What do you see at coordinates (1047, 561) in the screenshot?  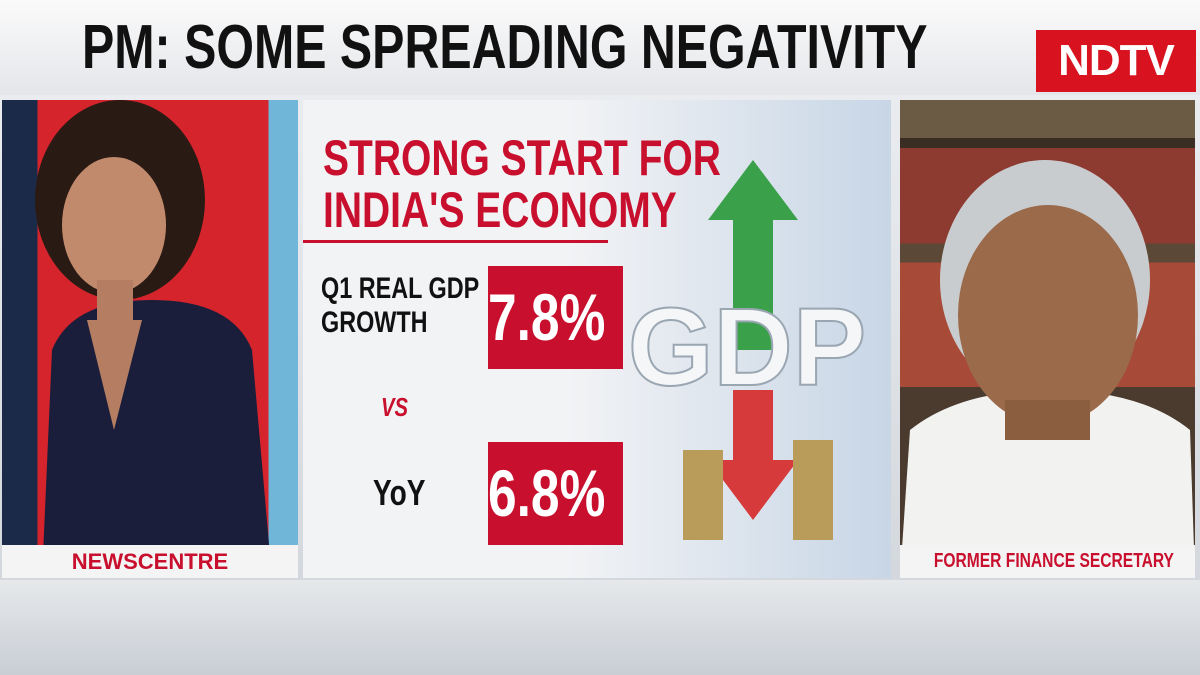 I see `right-caption: FORMER FINANCE SECRETARY` at bounding box center [1047, 561].